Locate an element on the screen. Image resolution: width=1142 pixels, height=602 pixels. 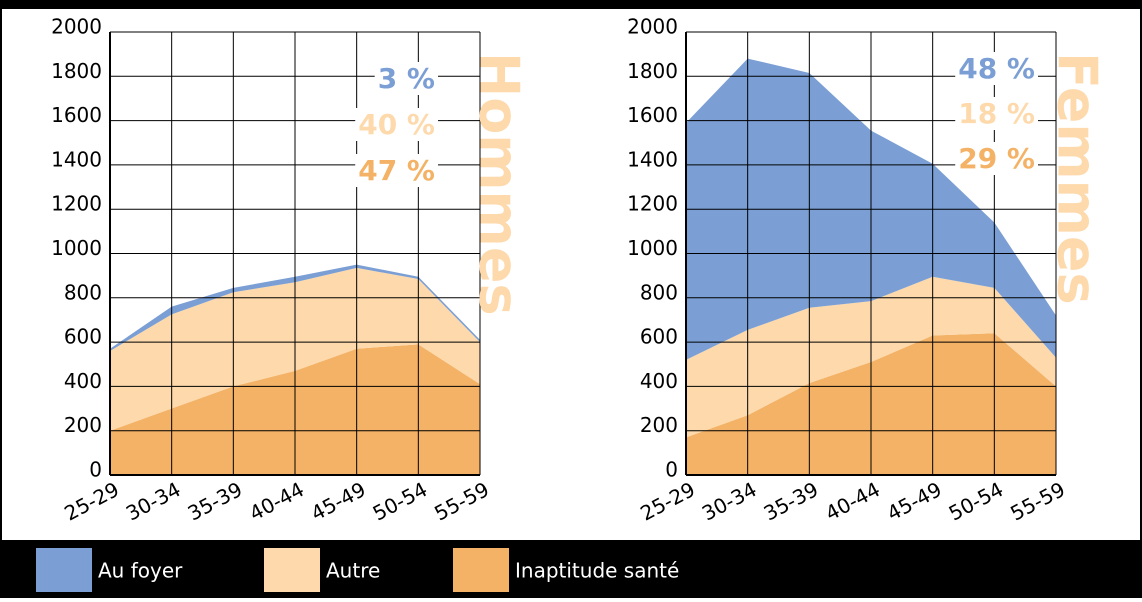
annotation: 29 % is located at coordinates (996, 158).